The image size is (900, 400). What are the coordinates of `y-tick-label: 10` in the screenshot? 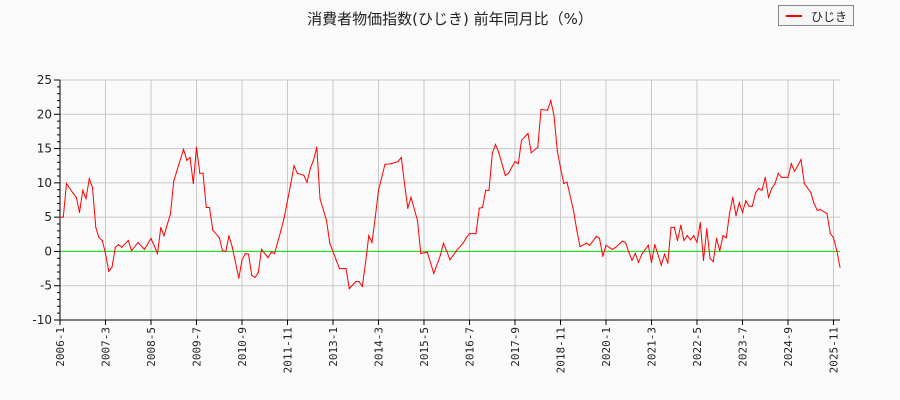 It's located at (44, 183).